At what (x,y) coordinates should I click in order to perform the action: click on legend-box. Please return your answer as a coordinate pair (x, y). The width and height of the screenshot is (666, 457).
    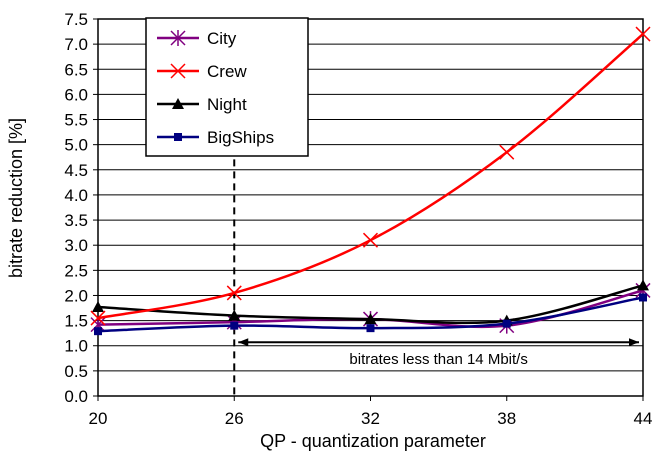
    Looking at the image, I should click on (227, 87).